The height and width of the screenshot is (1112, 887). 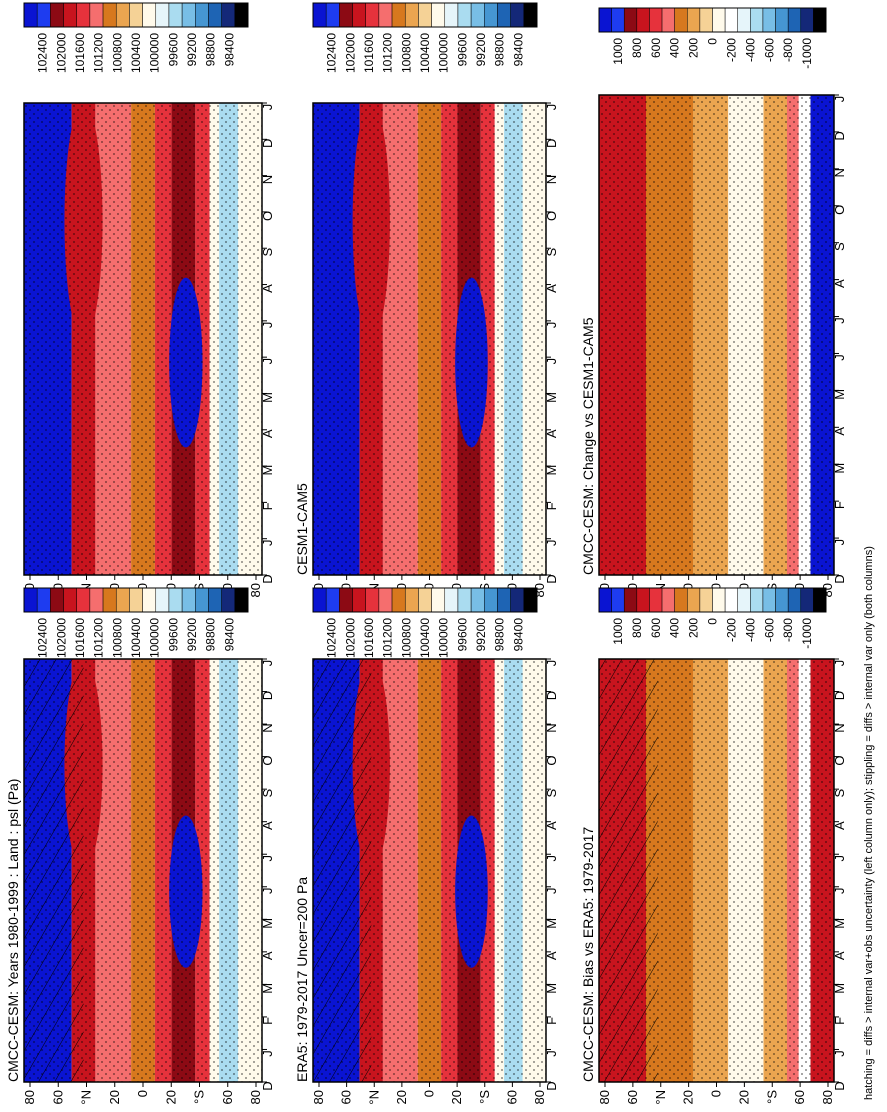 I want to click on month-tick-label: S, so click(x=839, y=246).